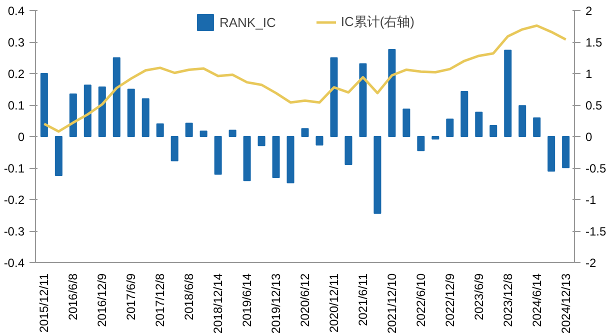 This screenshot has height=336, width=609. What do you see at coordinates (589, 137) in the screenshot?
I see `y2-tick-label: 0` at bounding box center [589, 137].